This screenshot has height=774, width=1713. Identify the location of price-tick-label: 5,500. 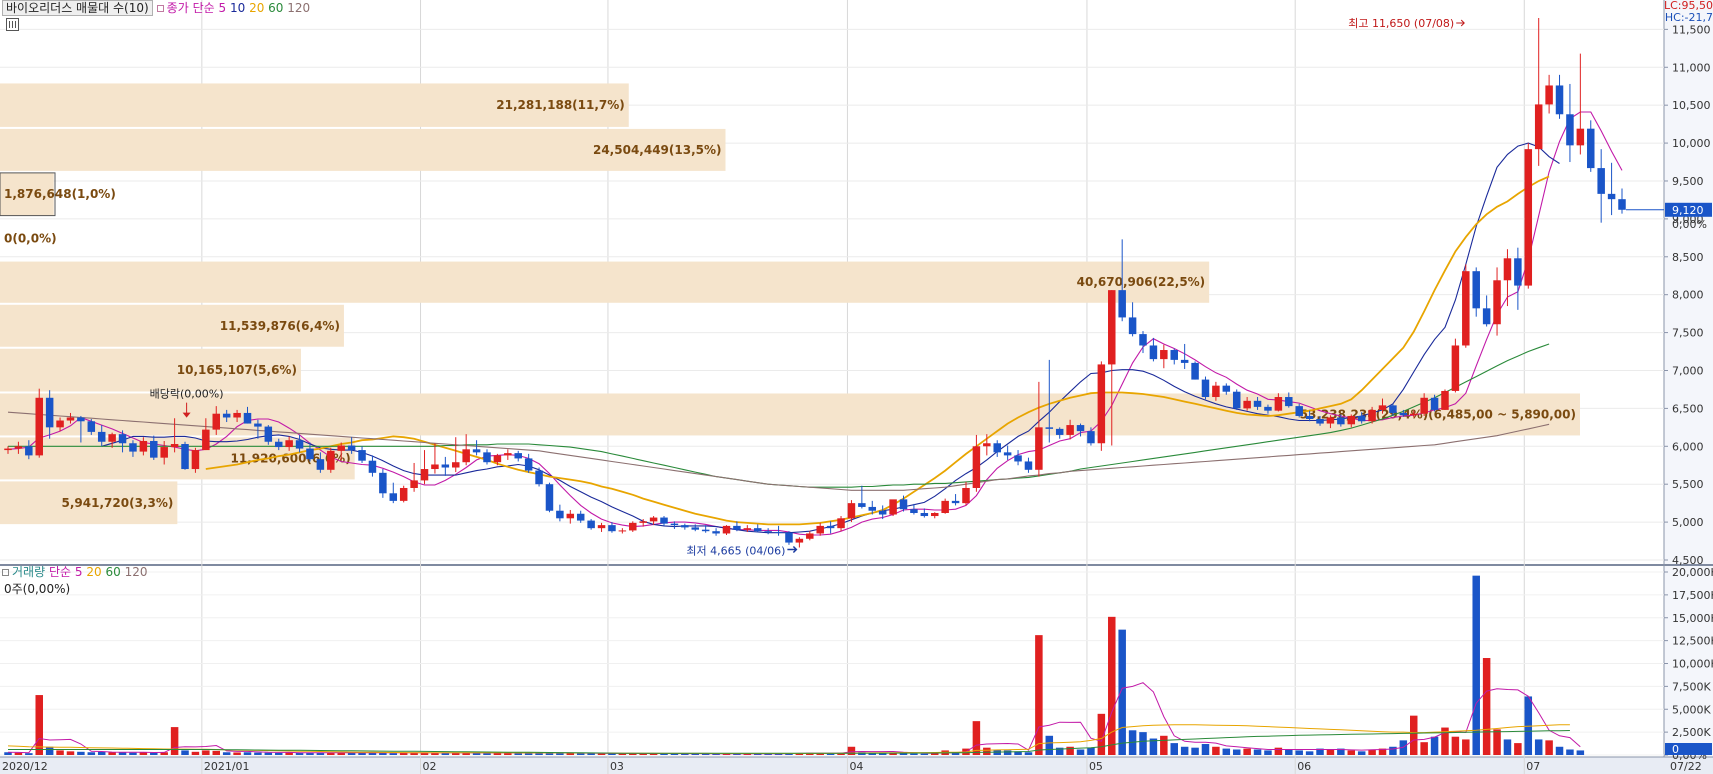
(1688, 484).